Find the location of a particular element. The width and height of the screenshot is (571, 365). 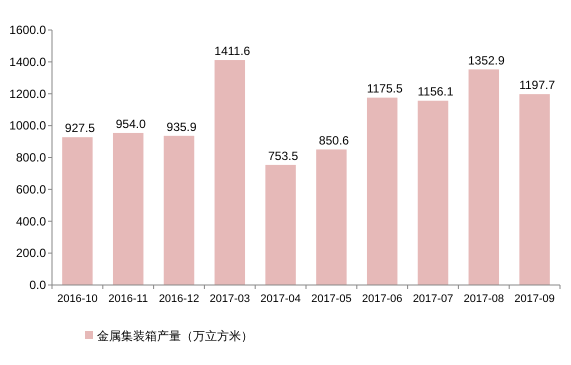

y-tick-label: 1200.0 is located at coordinates (27, 93).